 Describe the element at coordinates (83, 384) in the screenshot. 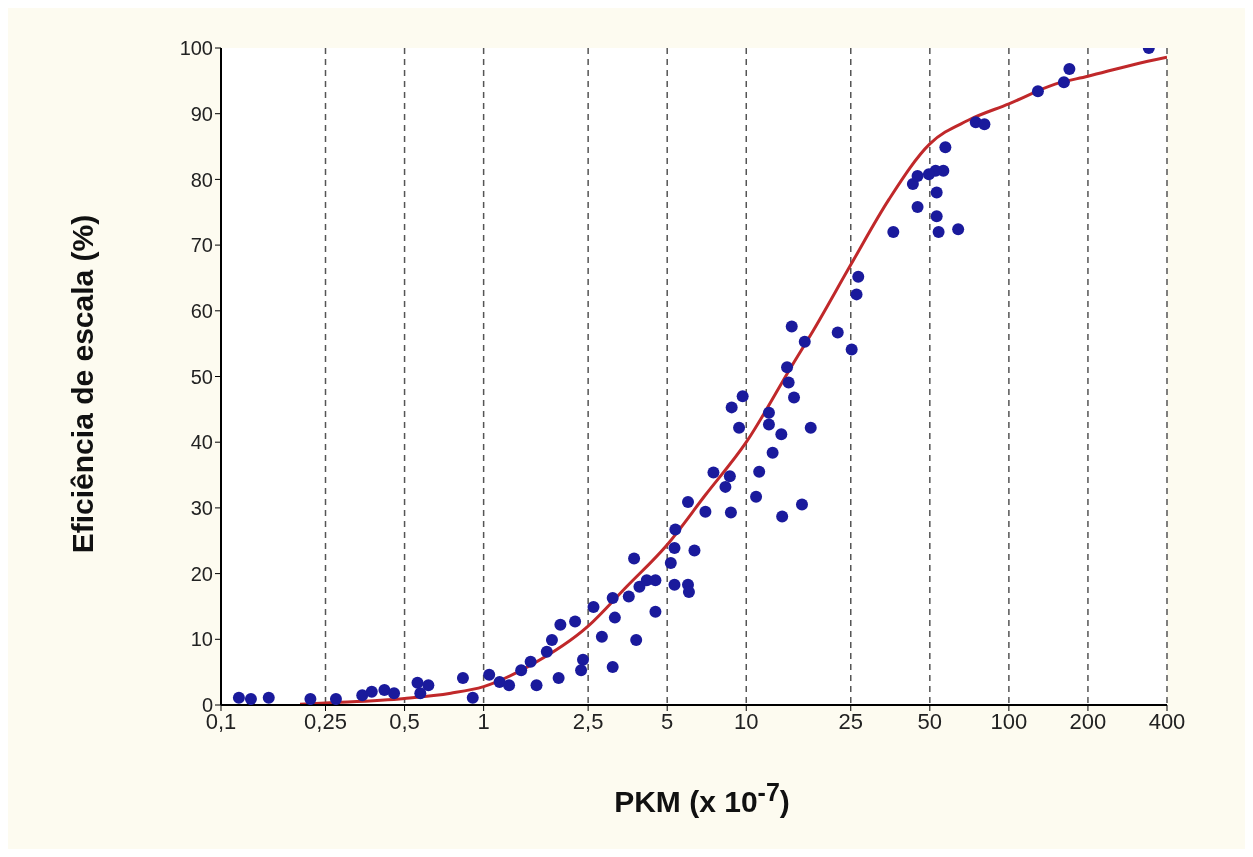

I see `y-axis-title: Eficiência de escala (%)` at that location.